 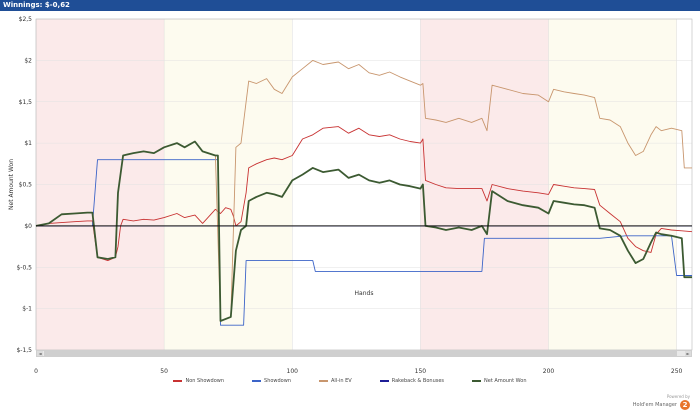 I want to click on legend-label: Net Amount Won, so click(x=505, y=381).